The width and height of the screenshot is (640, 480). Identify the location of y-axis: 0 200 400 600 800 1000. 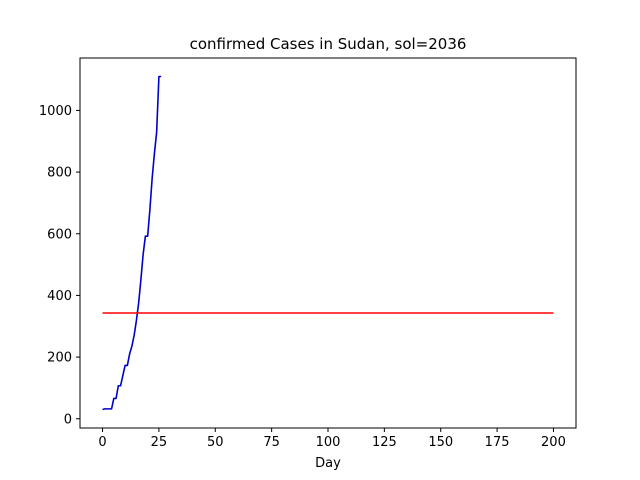
(59, 265).